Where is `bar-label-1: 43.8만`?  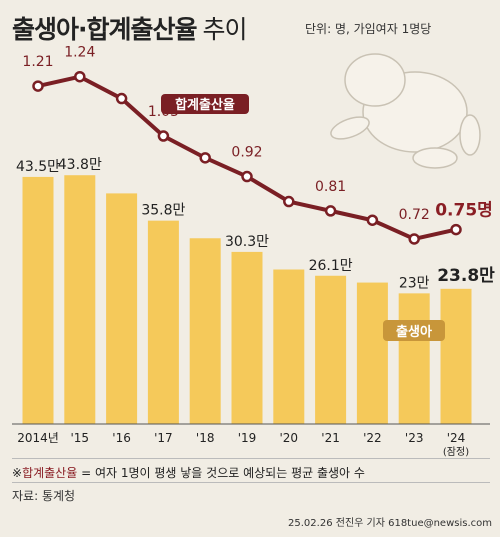
bar-label-1: 43.8만 is located at coordinates (80, 165).